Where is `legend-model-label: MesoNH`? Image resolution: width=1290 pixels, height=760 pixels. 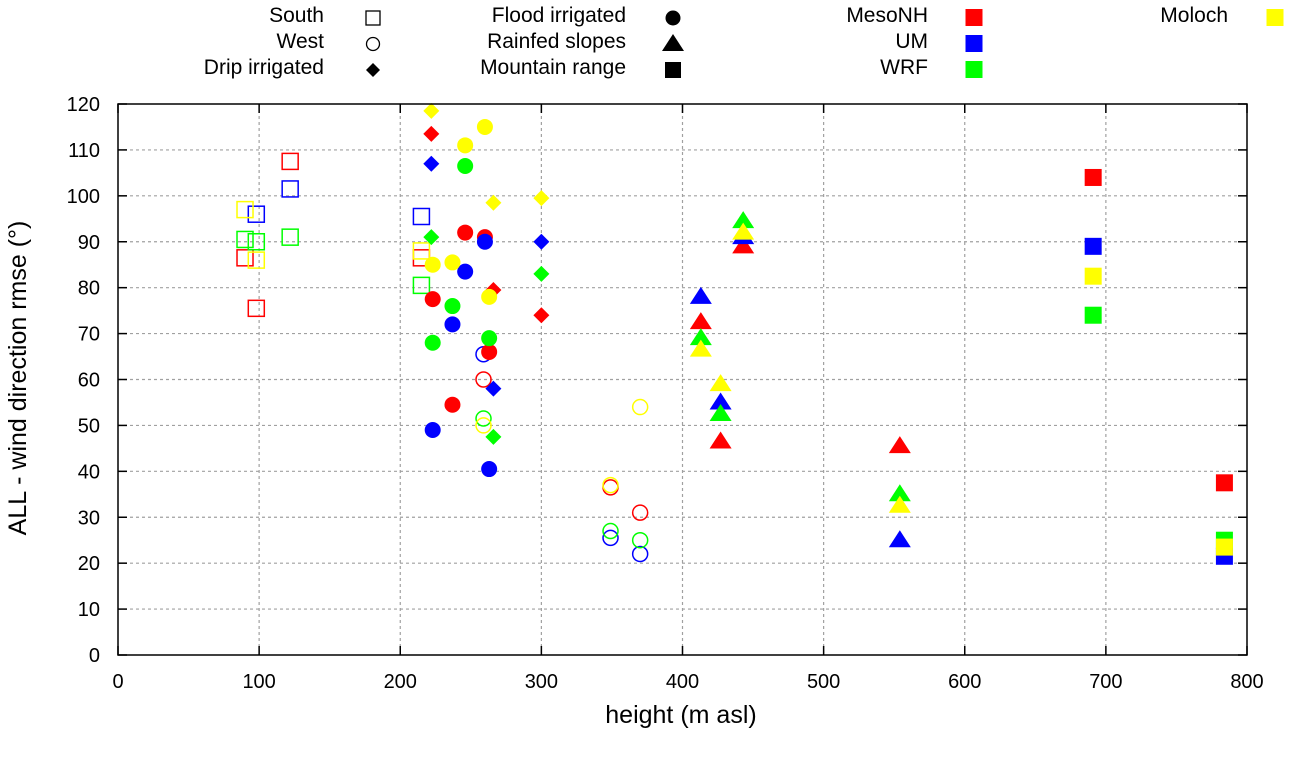
legend-model-label: MesoNH is located at coordinates (887, 15).